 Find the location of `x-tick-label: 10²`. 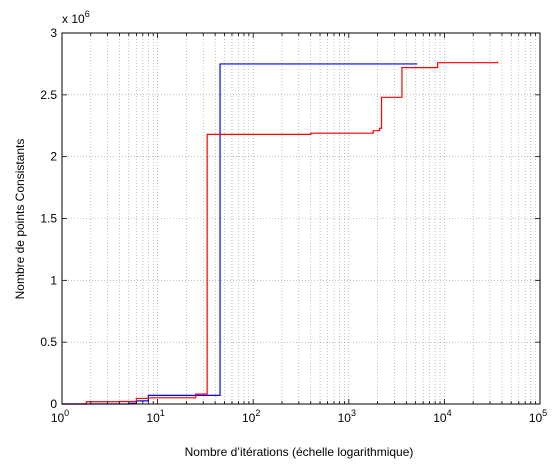

x-tick-label: 10² is located at coordinates (251, 416).